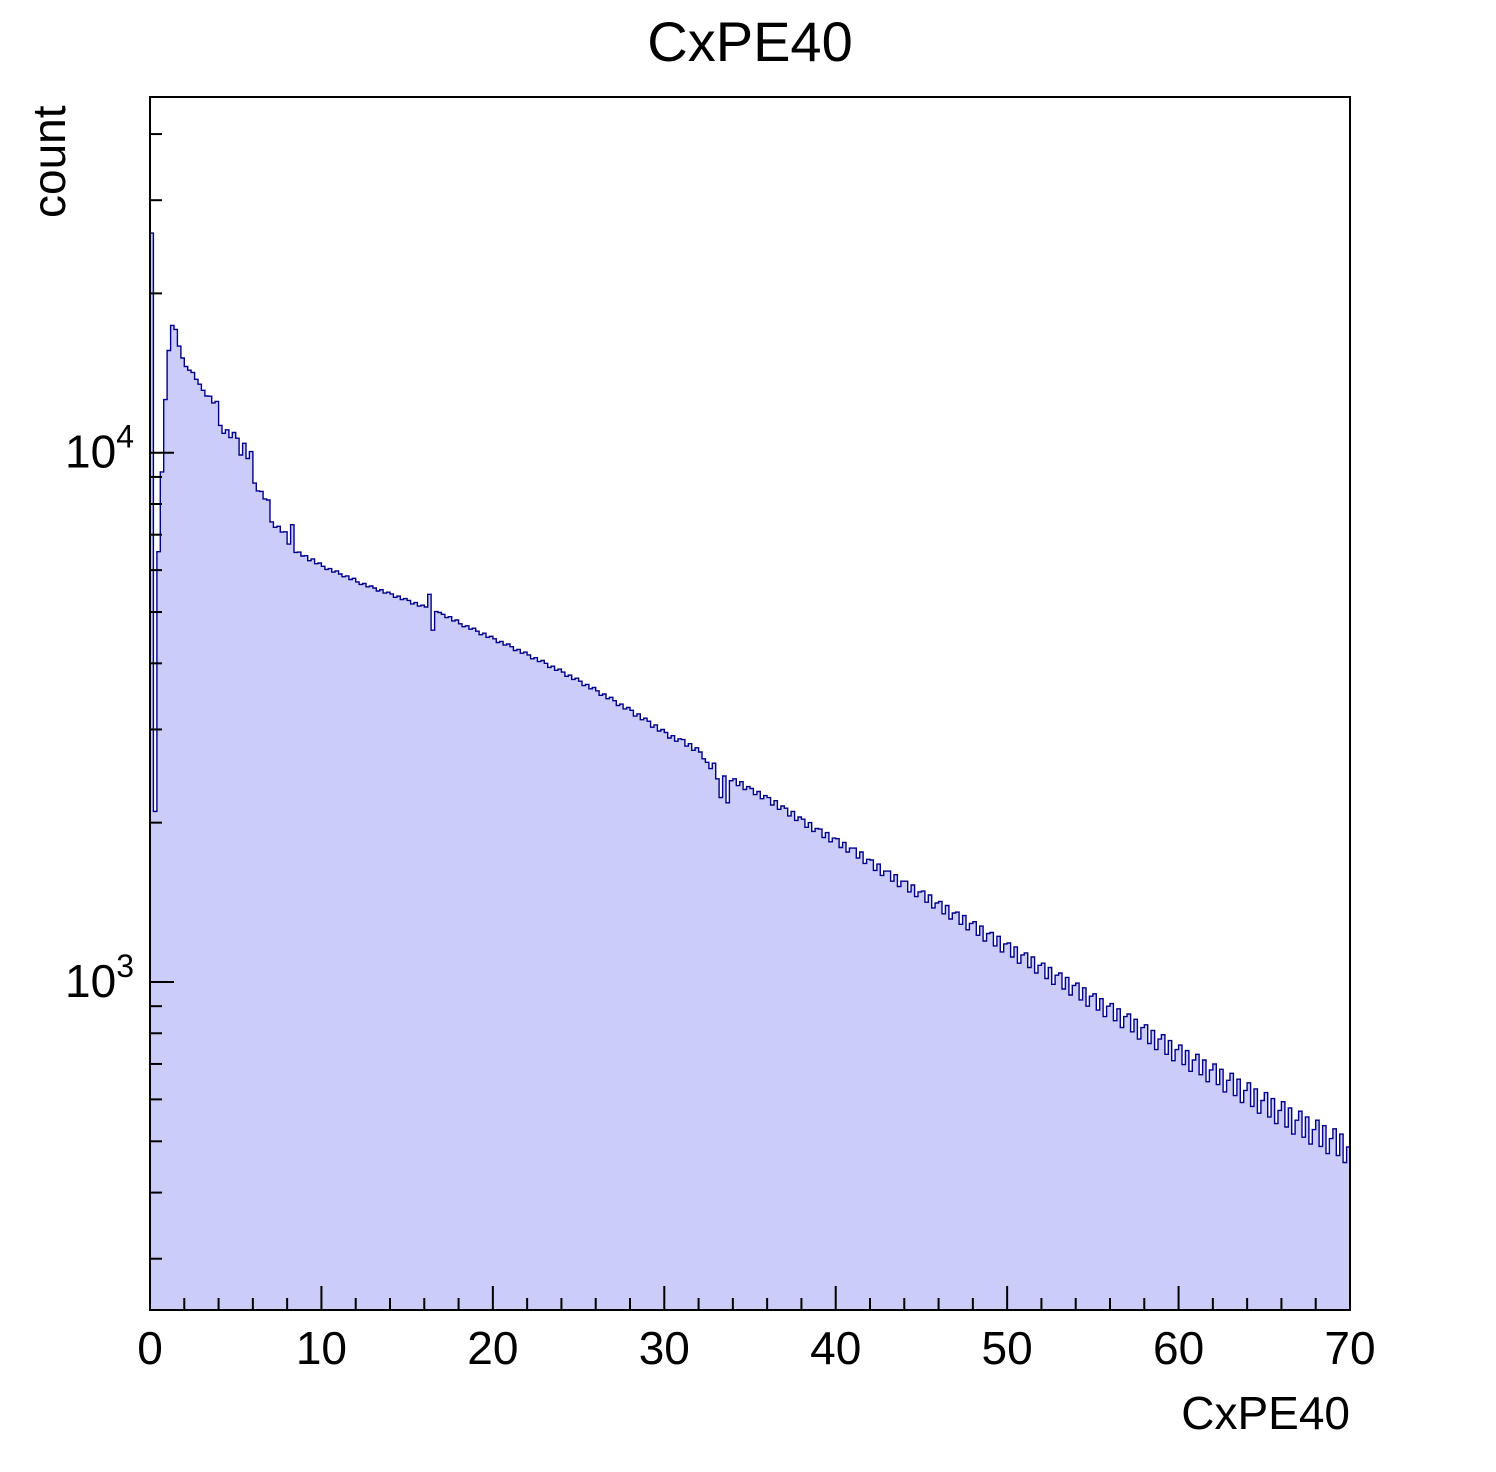 This screenshot has height=1472, width=1496. I want to click on x-axis-title: CxPE40, so click(1265, 1413).